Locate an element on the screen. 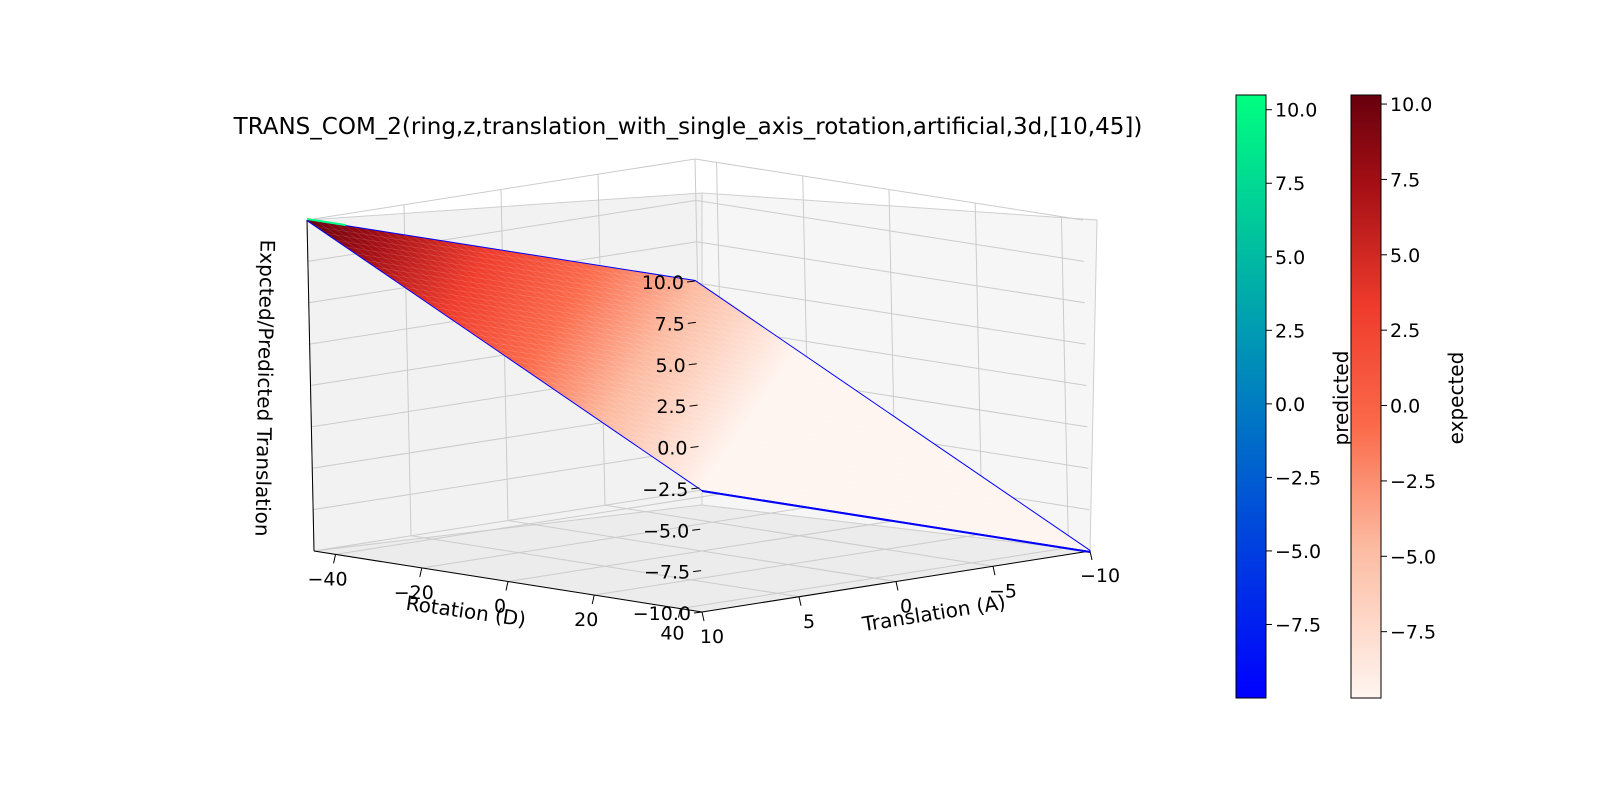 This screenshot has height=800, width=1600. colorbar-expected: 10.0 7.5 5.0 2.5 0.0 −2.5 −5.0 −7.5 expected is located at coordinates (1409, 396).